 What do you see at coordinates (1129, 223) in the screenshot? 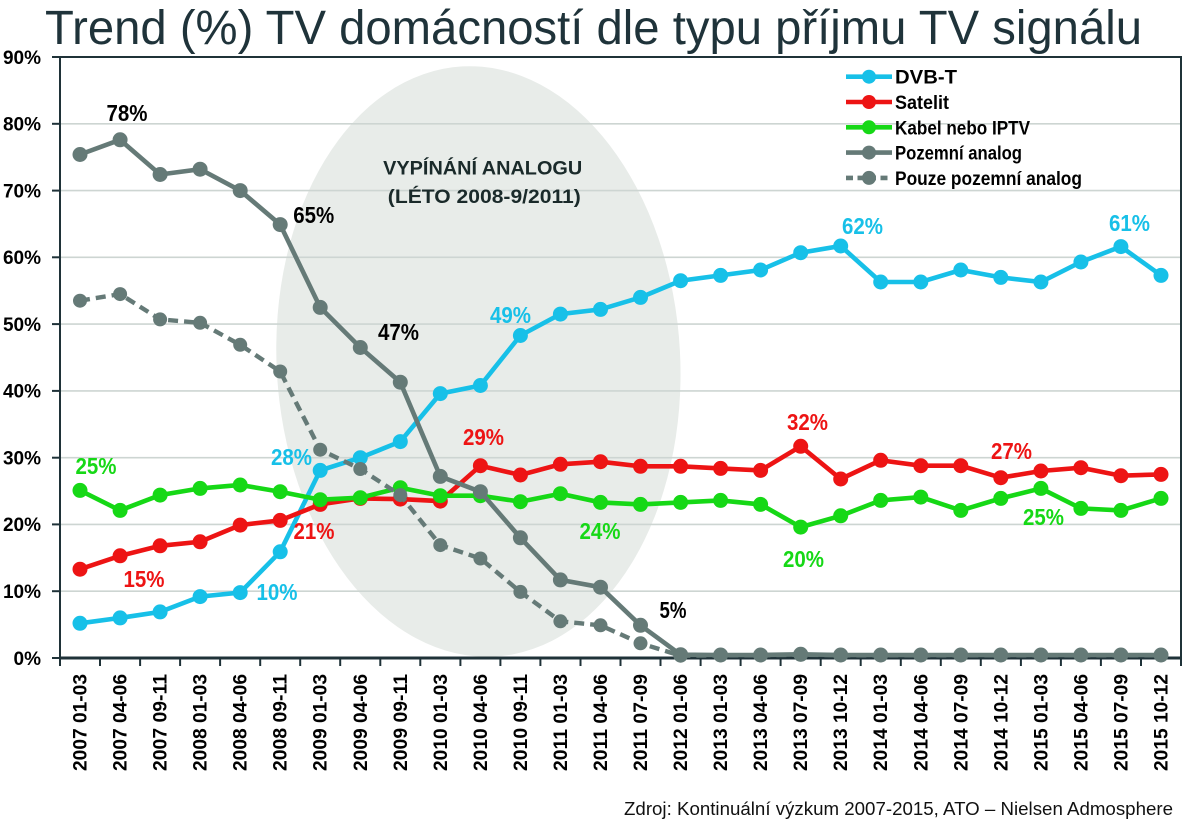
I see `svg-text: 61%` at bounding box center [1129, 223].